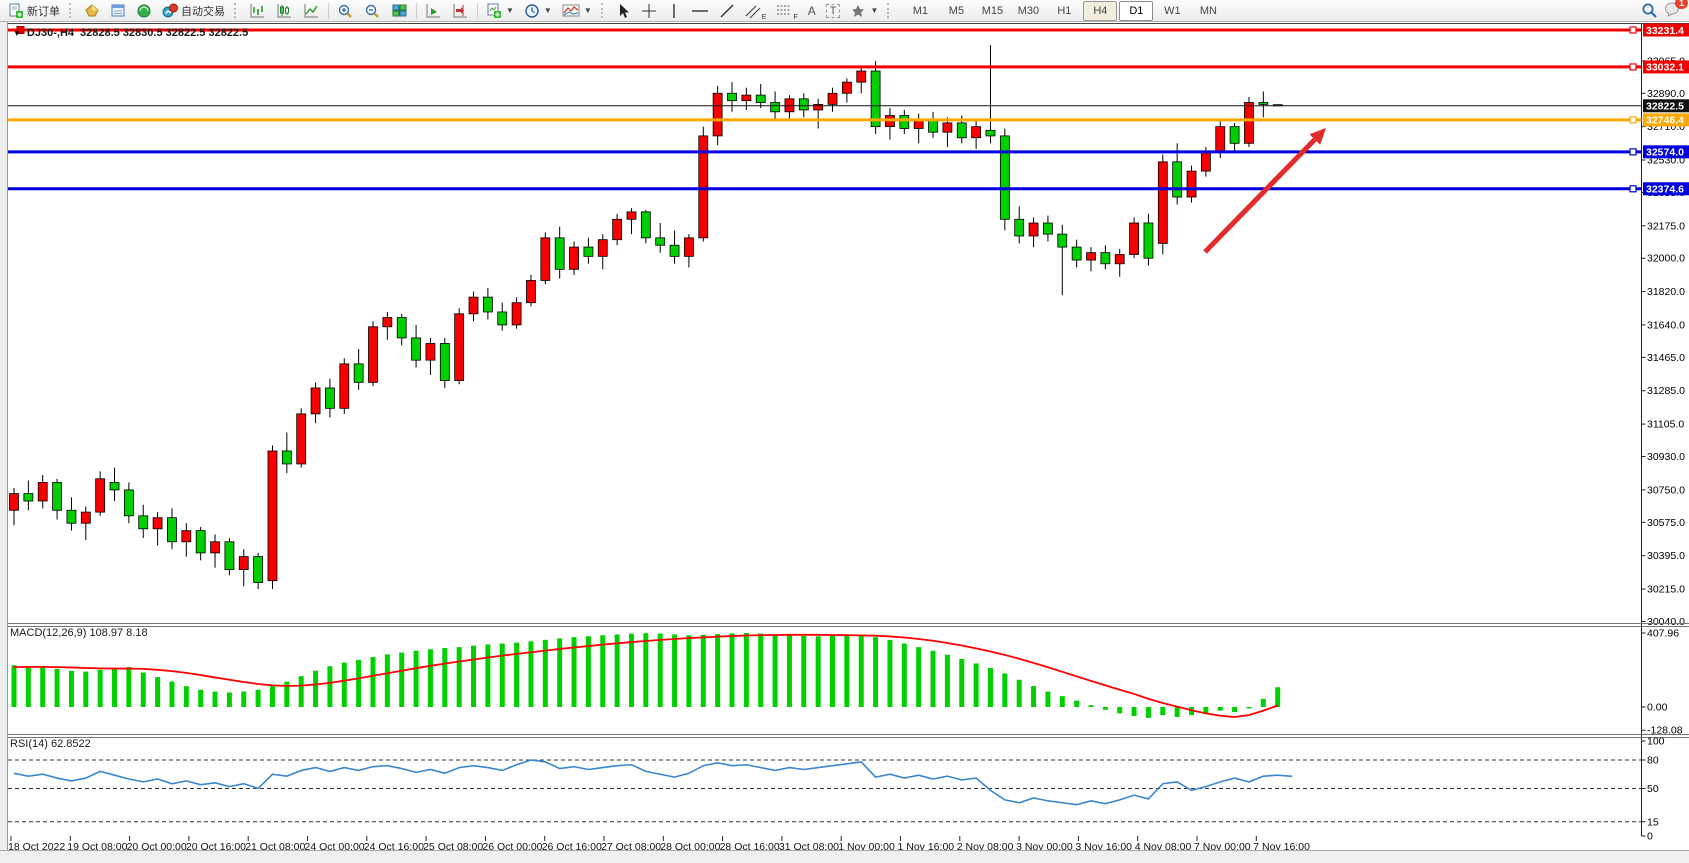 The image size is (1689, 863). I want to click on fibonacci-icon, so click(784, 9).